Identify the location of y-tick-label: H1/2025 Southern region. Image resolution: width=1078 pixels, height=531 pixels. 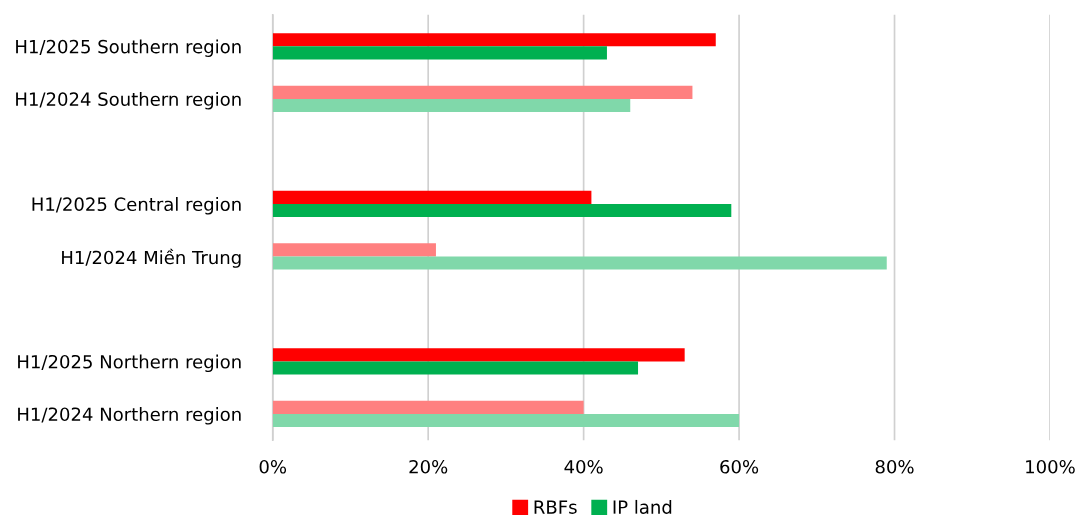
(128, 48).